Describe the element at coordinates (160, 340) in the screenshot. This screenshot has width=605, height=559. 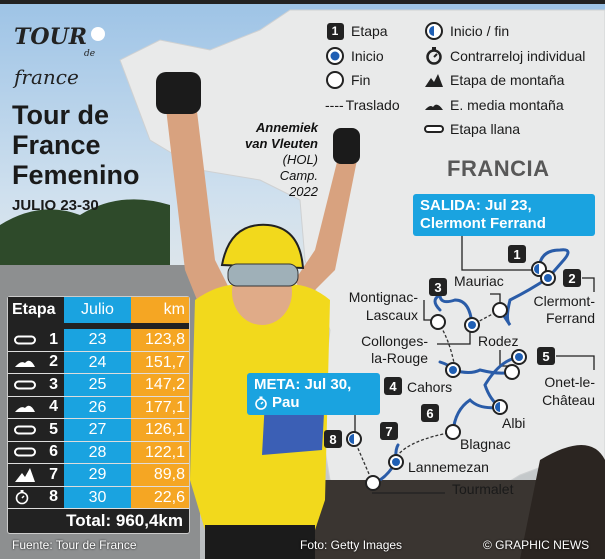
I see `km-cell: 123,8` at that location.